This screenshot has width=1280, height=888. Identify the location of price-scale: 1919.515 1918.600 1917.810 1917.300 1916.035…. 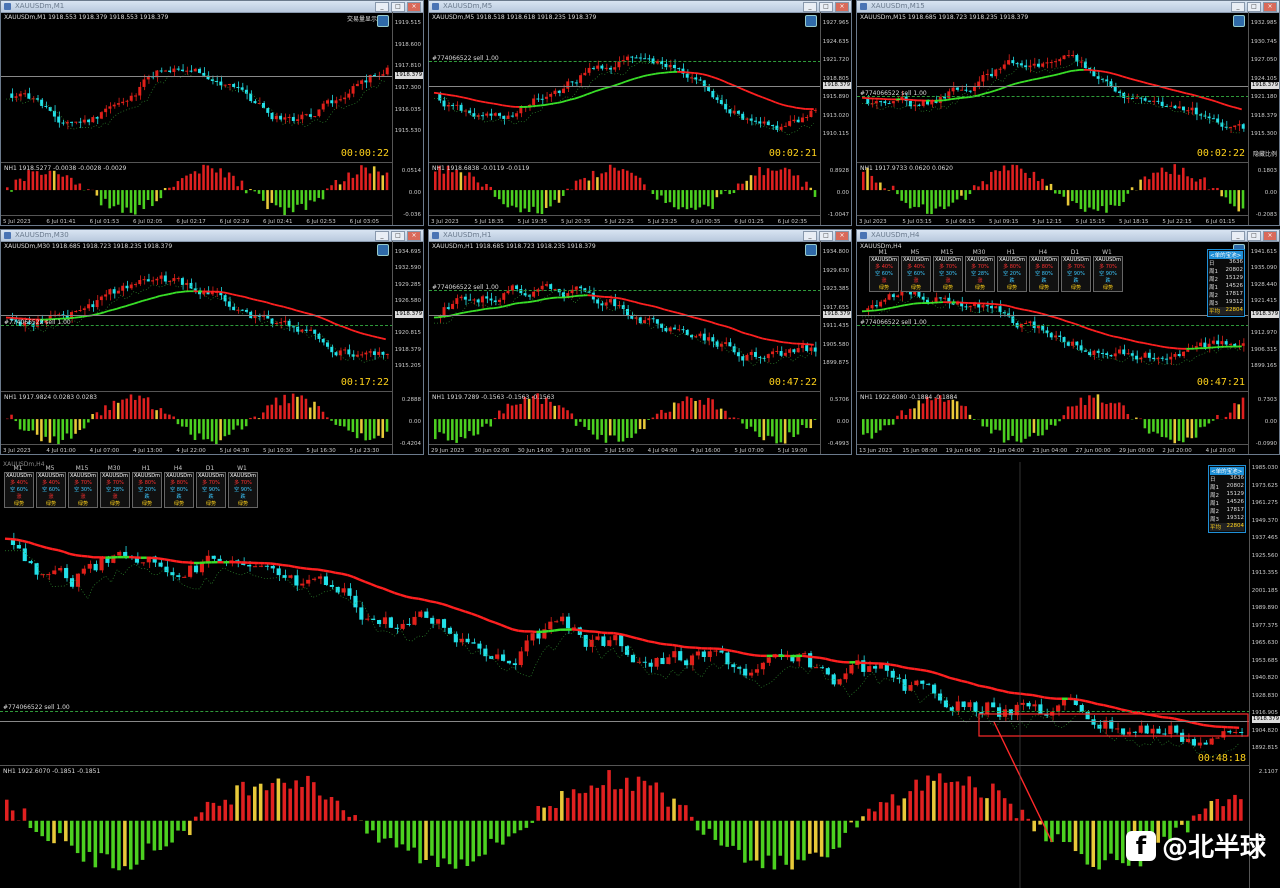
(407, 118).